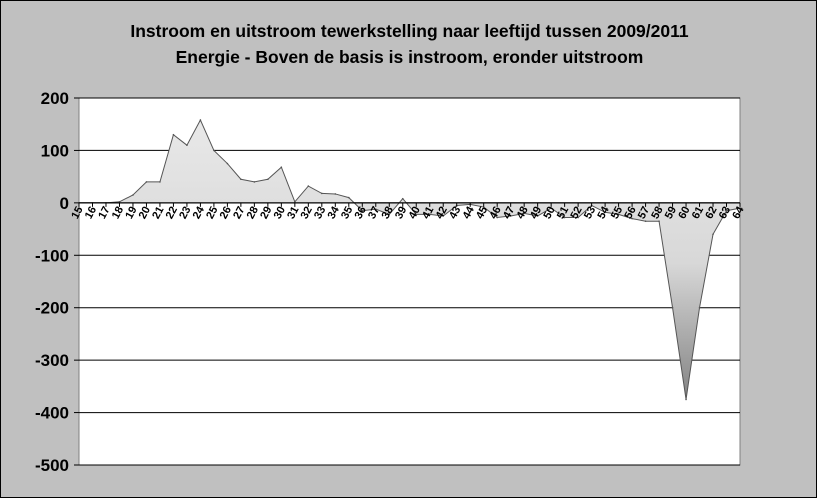 Image resolution: width=817 pixels, height=498 pixels. I want to click on x-tick-label: 20, so click(145, 213).